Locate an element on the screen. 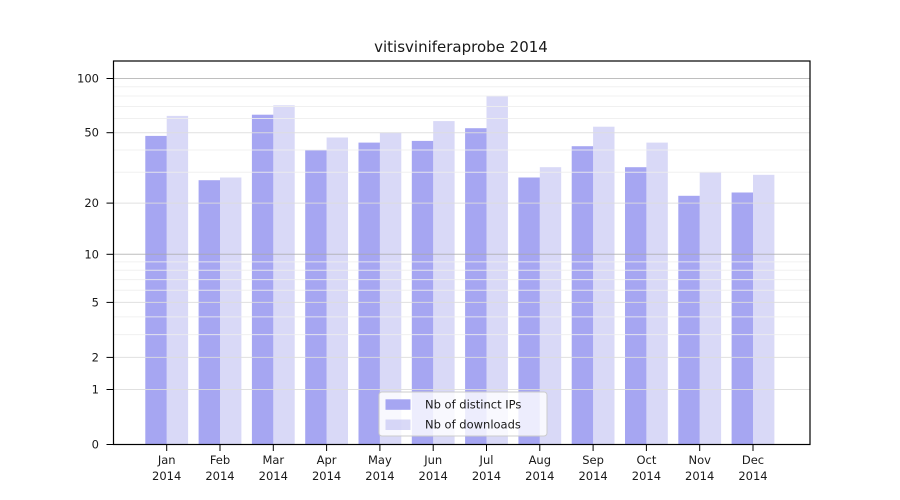 Image resolution: width=900 pixels, height=500 pixels. bar-jun-nb-of-distinct-ips is located at coordinates (422, 292).